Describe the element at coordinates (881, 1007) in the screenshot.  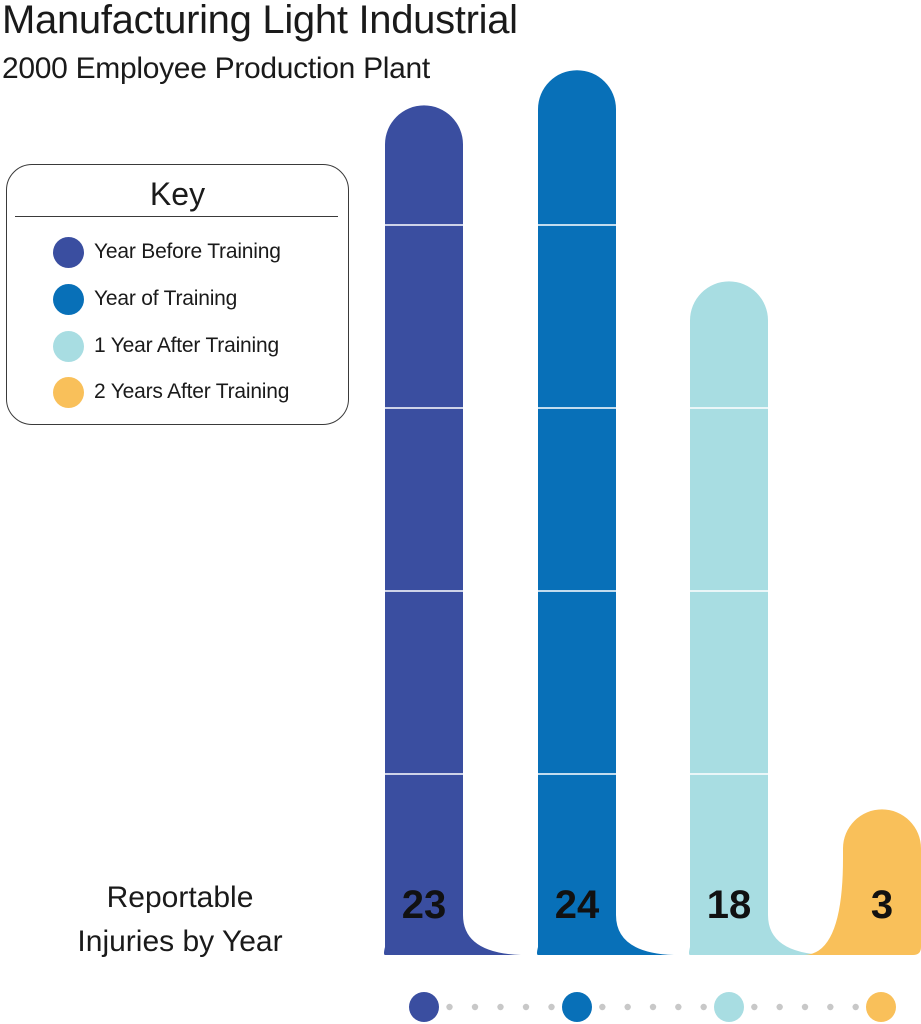
I see `timeline-dot-2-years-after` at that location.